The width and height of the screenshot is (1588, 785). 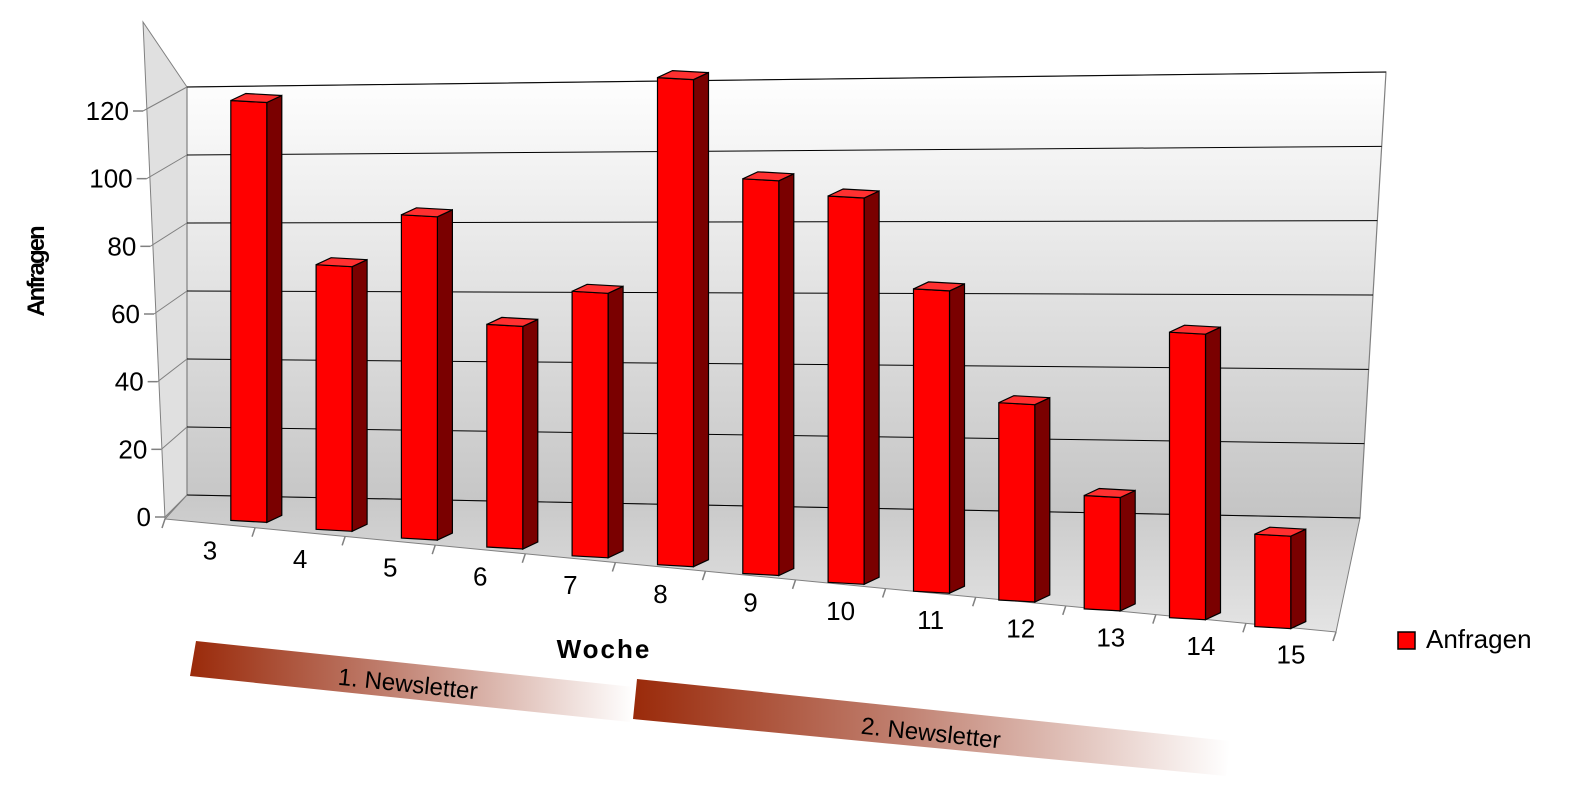 What do you see at coordinates (165, 270) in the screenshot?
I see `side-wall` at bounding box center [165, 270].